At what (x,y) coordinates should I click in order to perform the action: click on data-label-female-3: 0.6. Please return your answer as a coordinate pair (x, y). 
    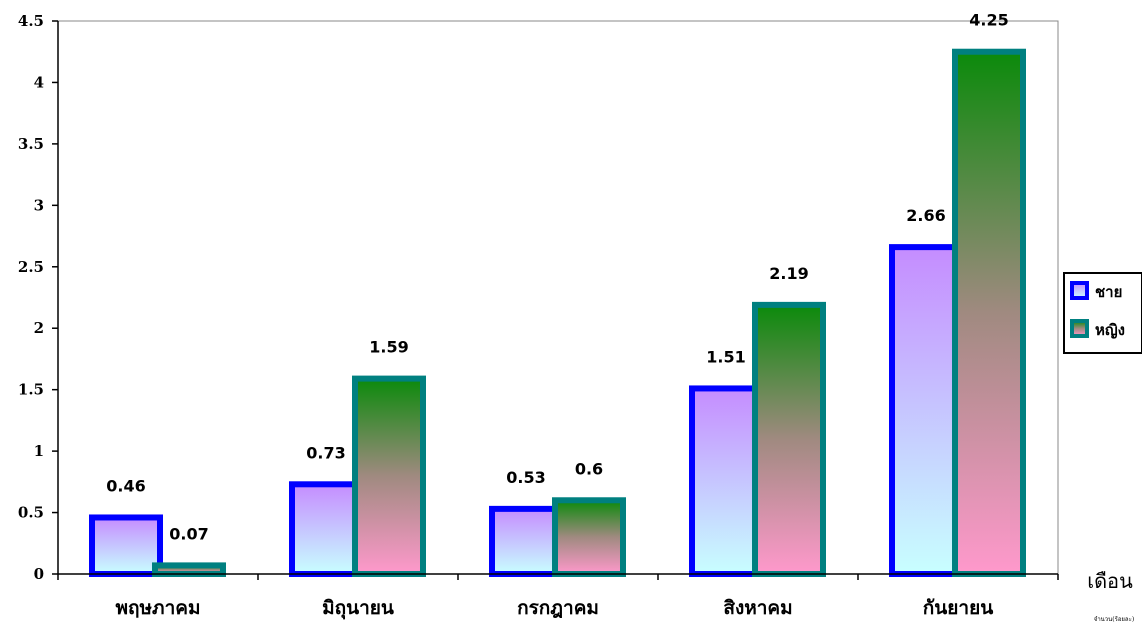
    Looking at the image, I should click on (589, 468).